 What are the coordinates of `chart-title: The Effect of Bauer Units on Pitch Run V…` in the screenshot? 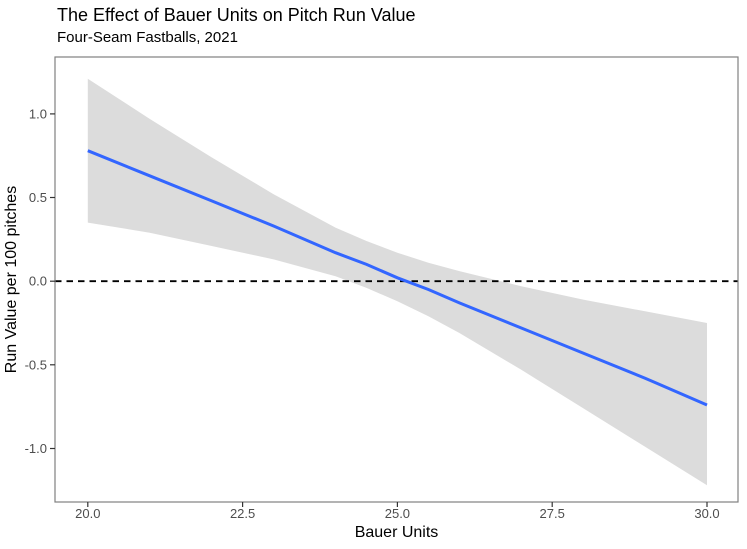 It's located at (236, 15).